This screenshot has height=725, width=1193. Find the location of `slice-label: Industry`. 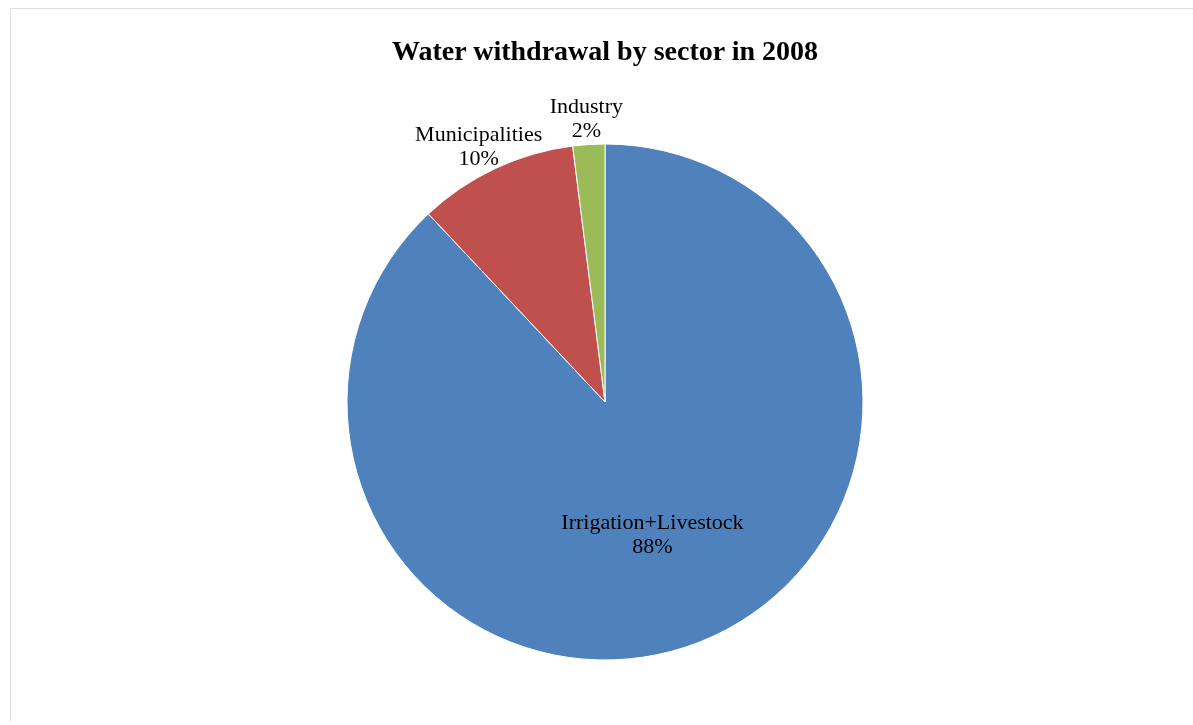

slice-label: Industry is located at coordinates (586, 105).